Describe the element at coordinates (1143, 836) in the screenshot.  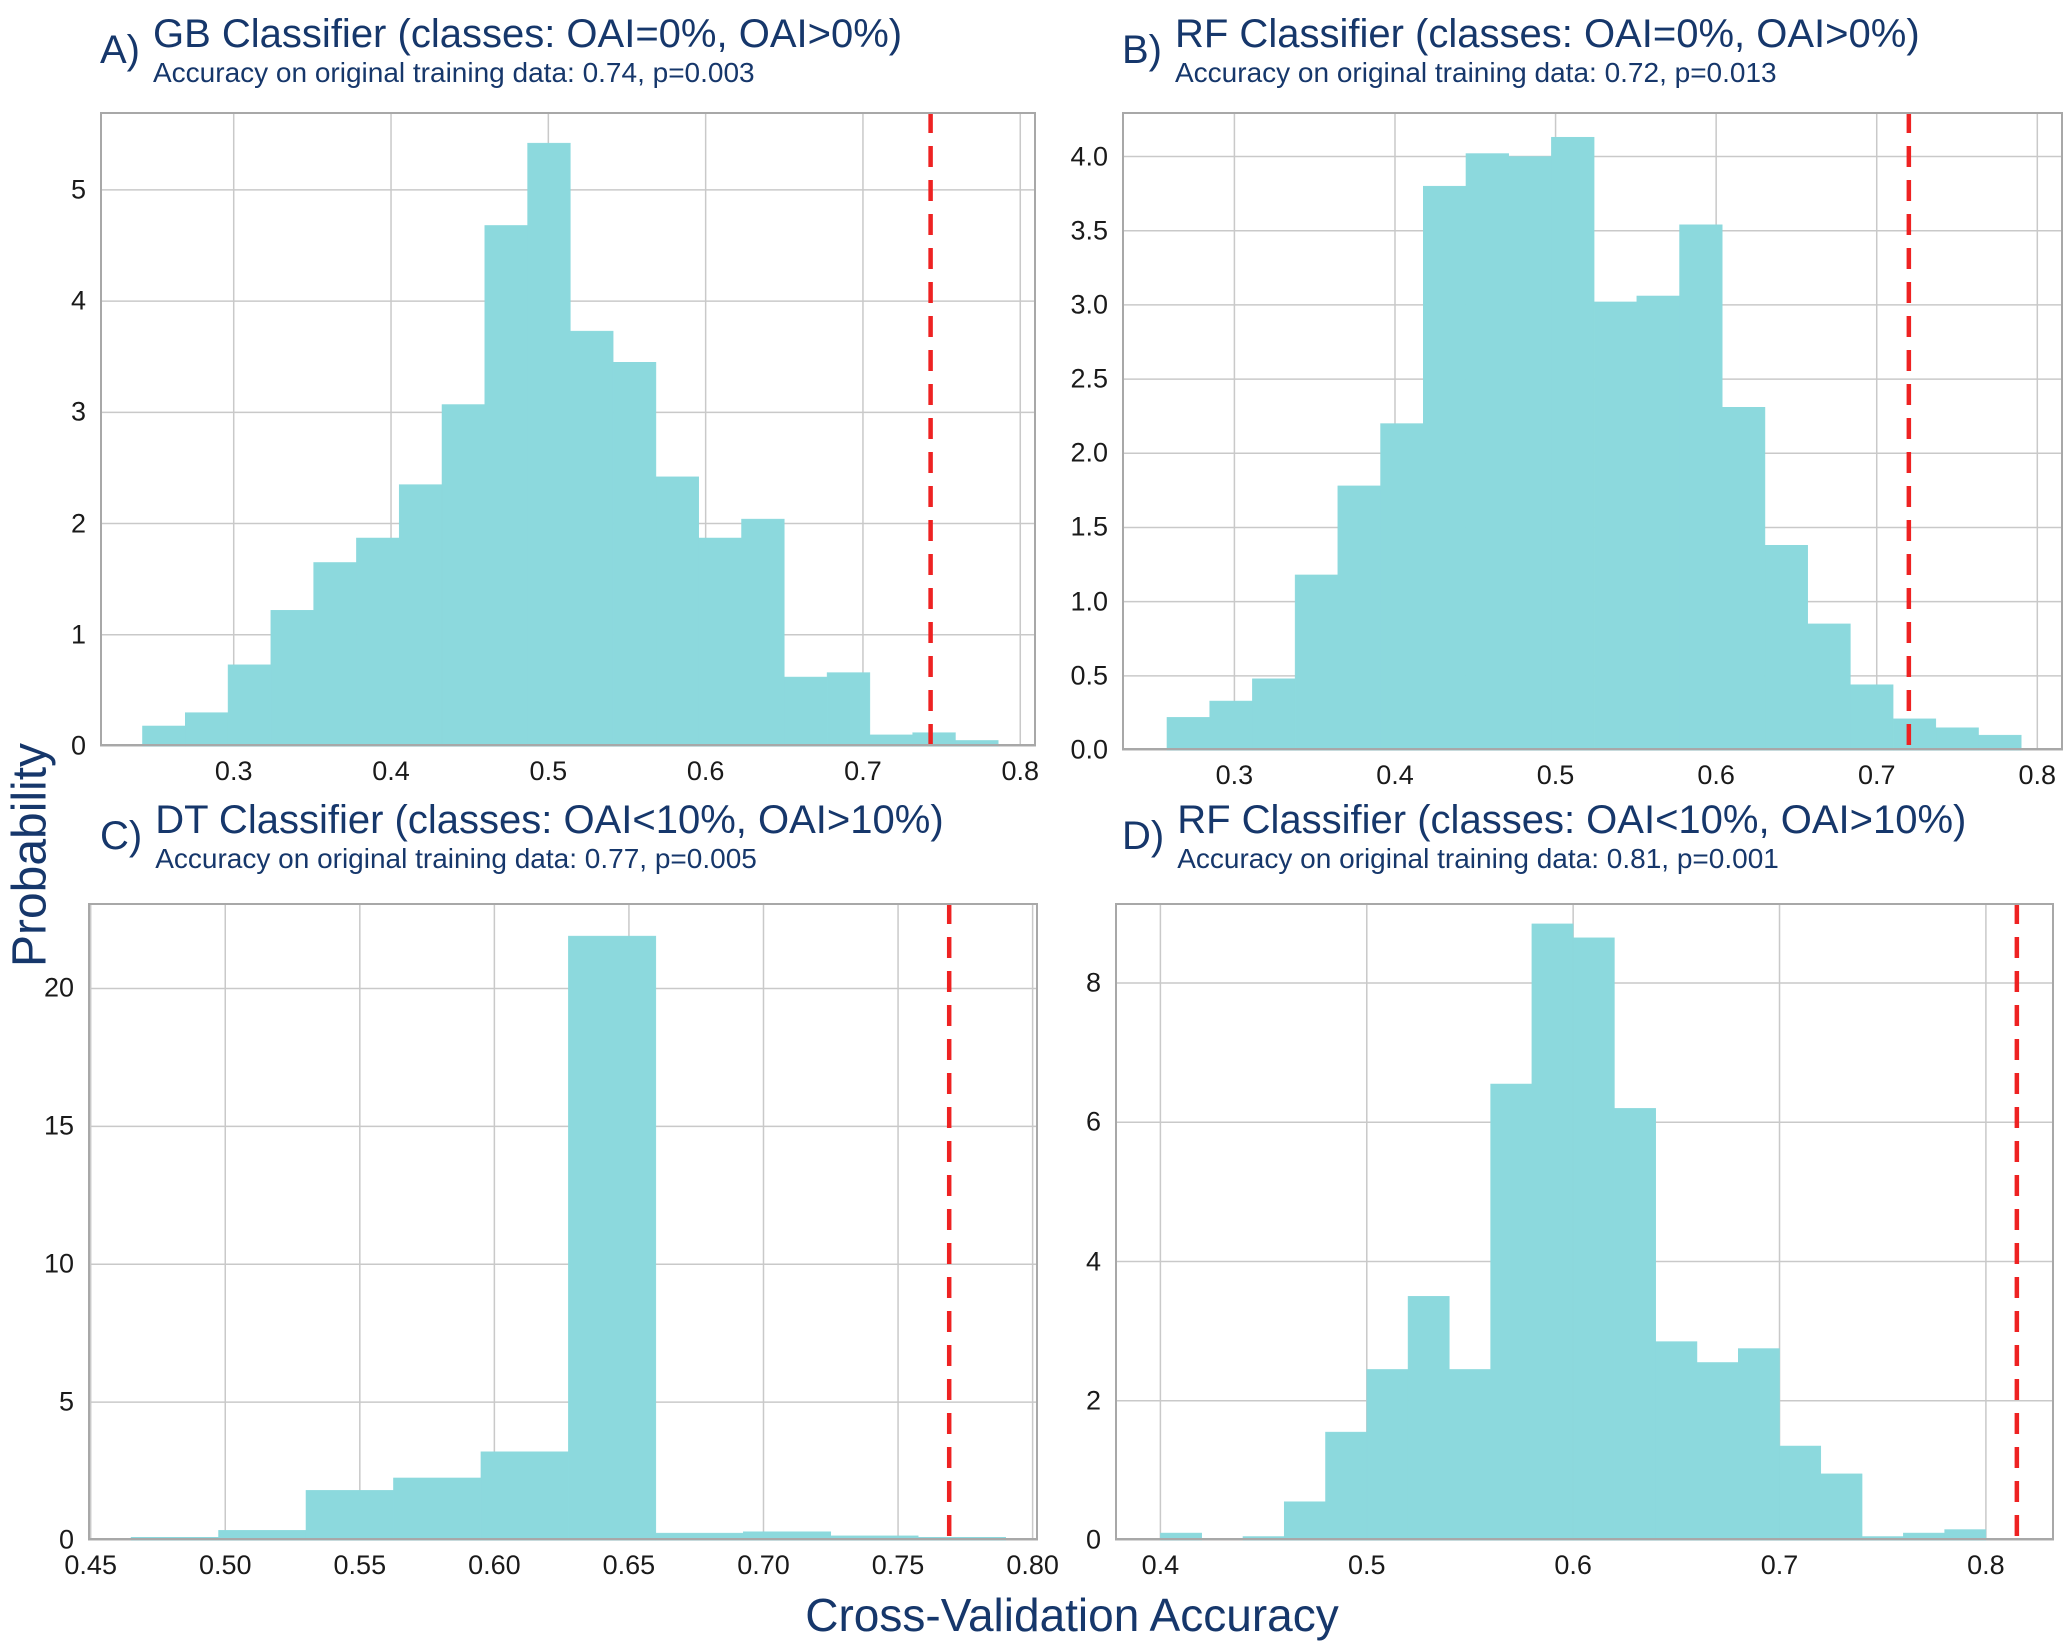
I see `panel-d-letter: D)` at that location.